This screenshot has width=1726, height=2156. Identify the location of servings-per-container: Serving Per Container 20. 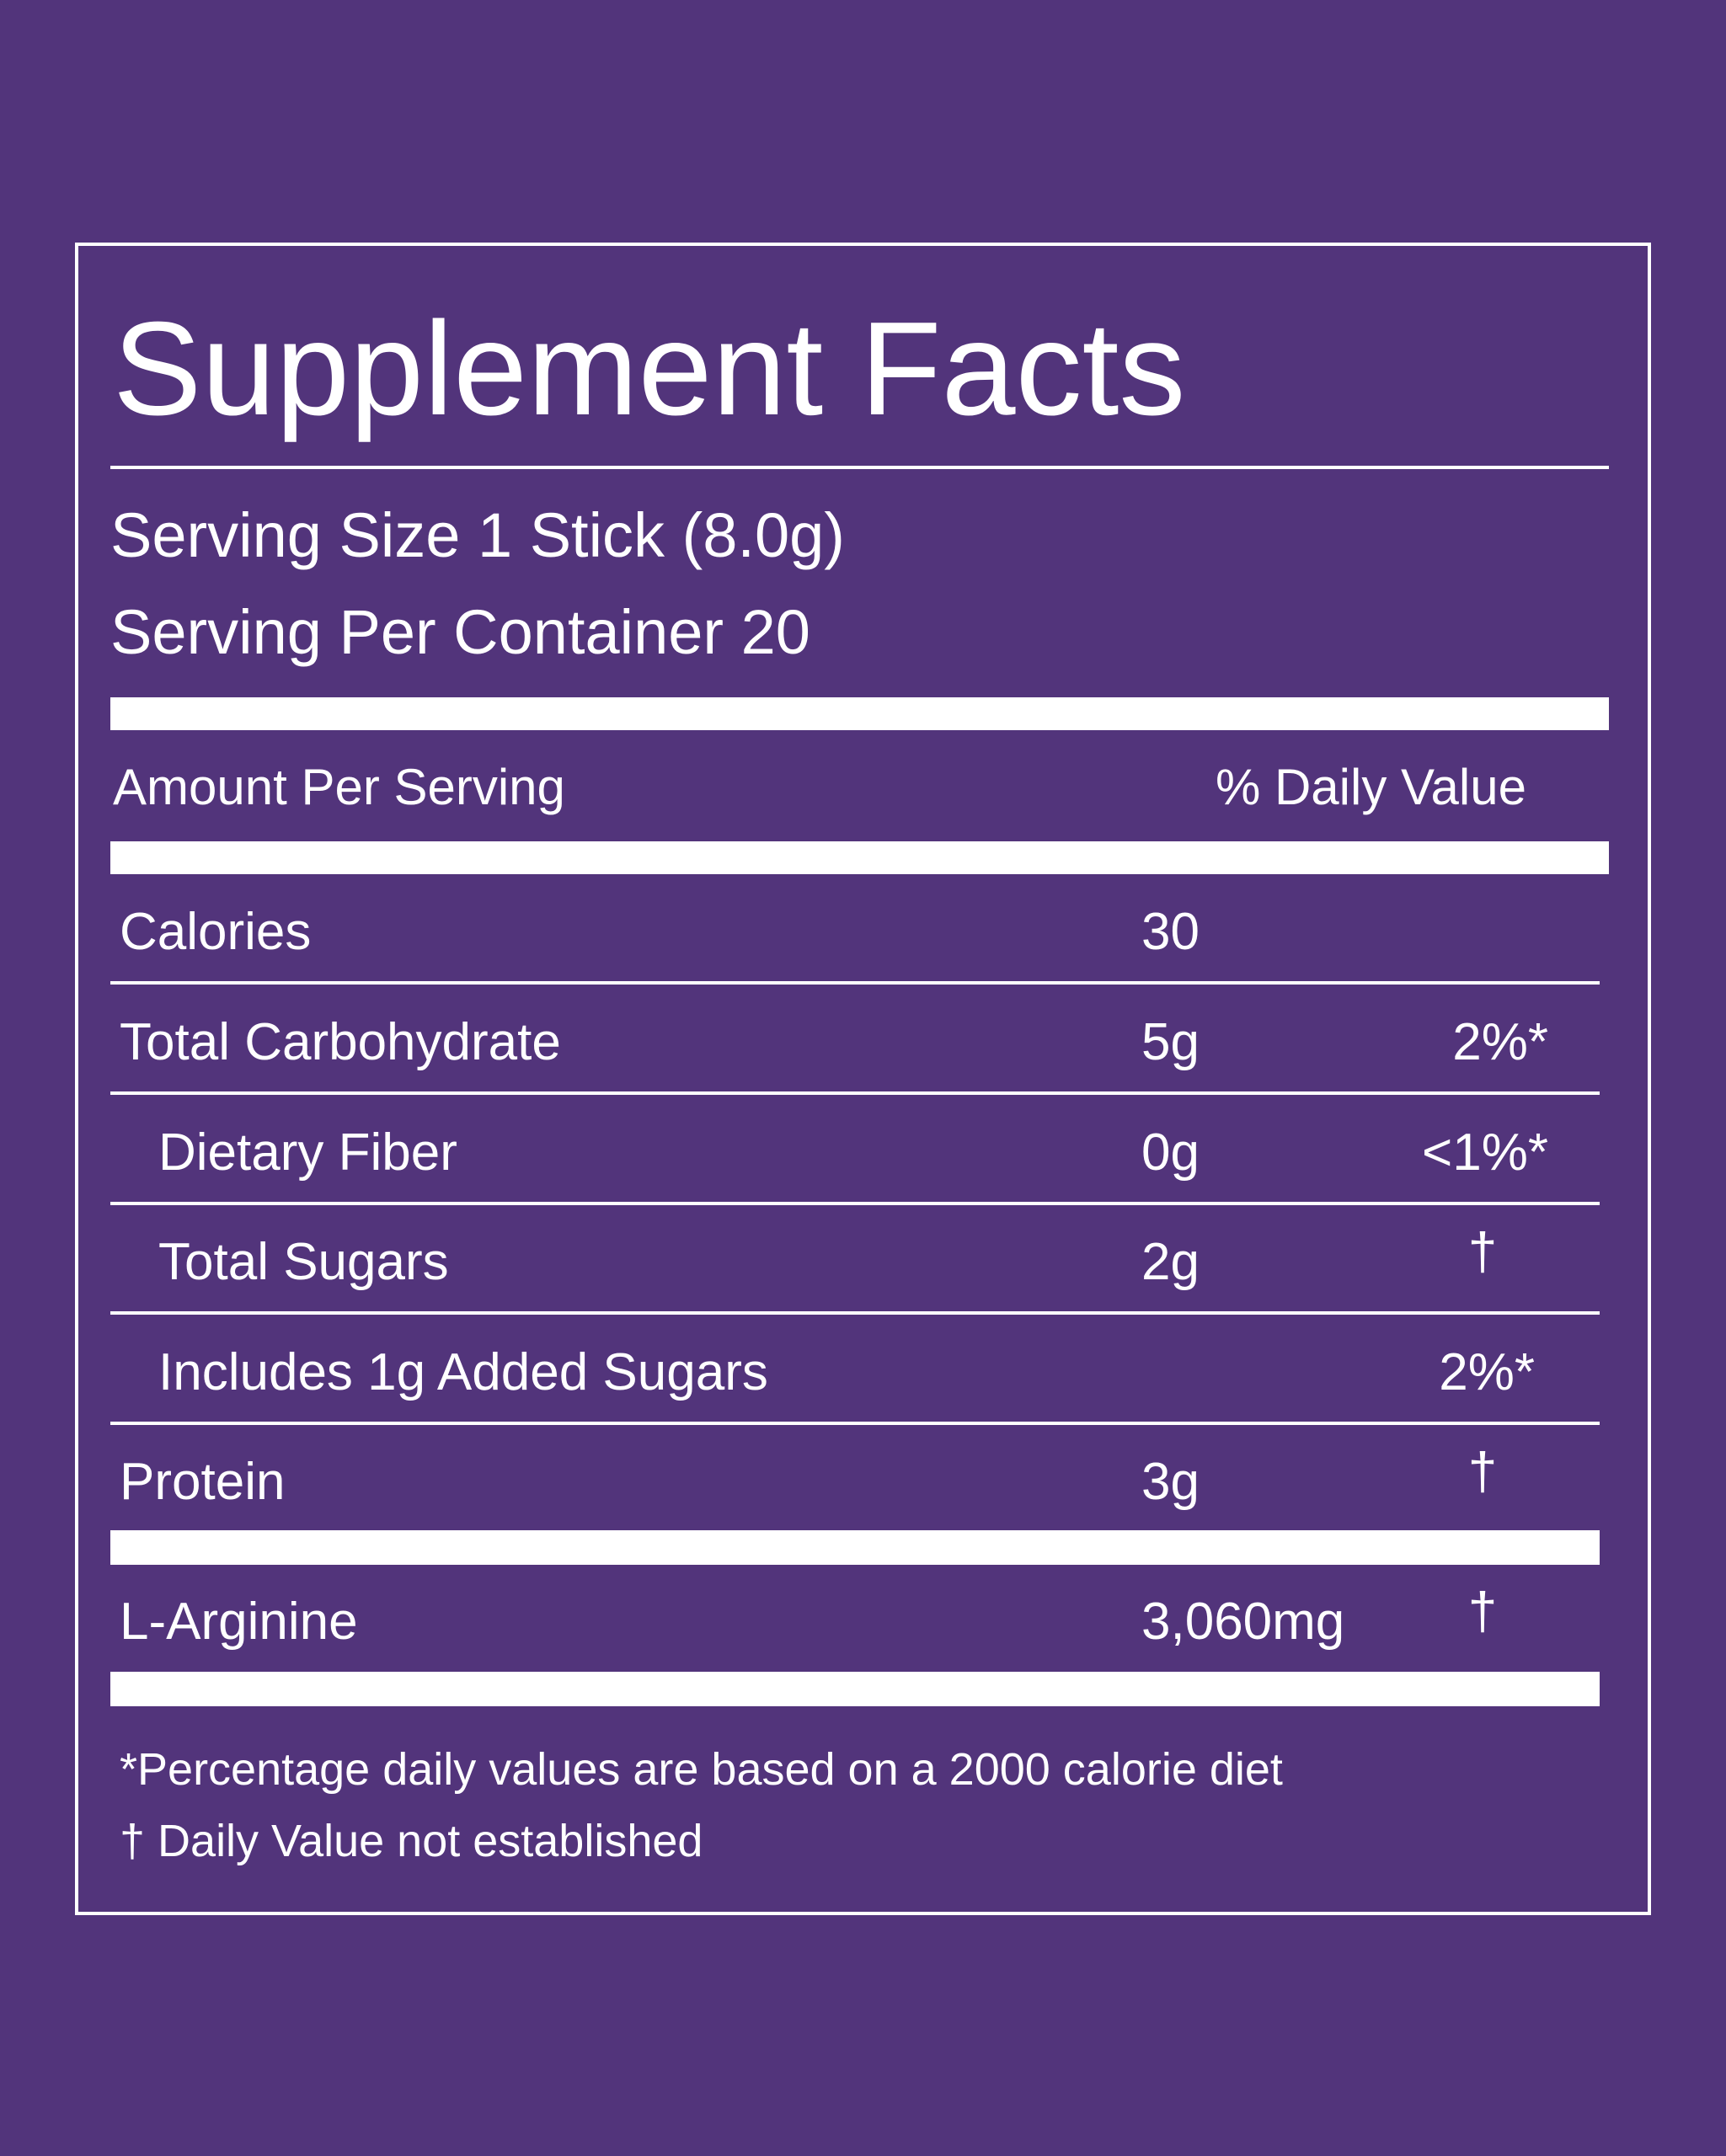
(460, 632).